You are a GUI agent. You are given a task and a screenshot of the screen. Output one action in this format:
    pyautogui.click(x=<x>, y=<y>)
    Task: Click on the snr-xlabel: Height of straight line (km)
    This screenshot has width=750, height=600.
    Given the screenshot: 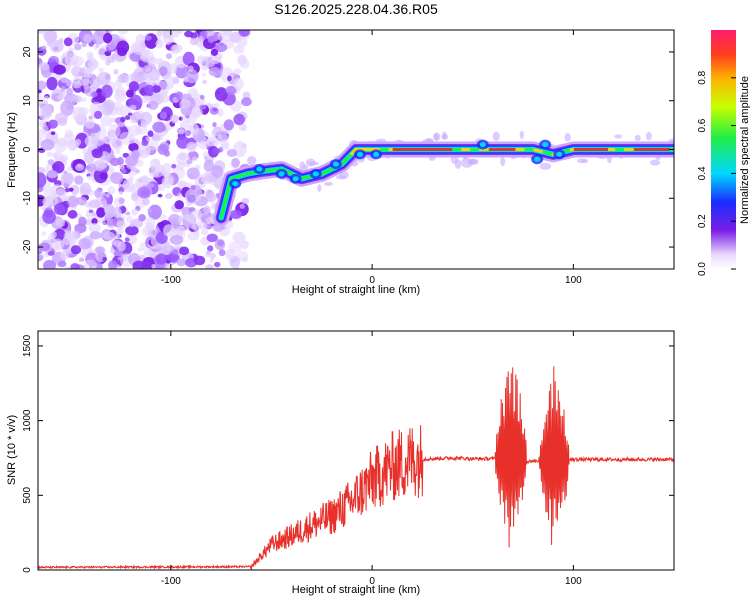 What is the action you would take?
    pyautogui.click(x=356, y=590)
    